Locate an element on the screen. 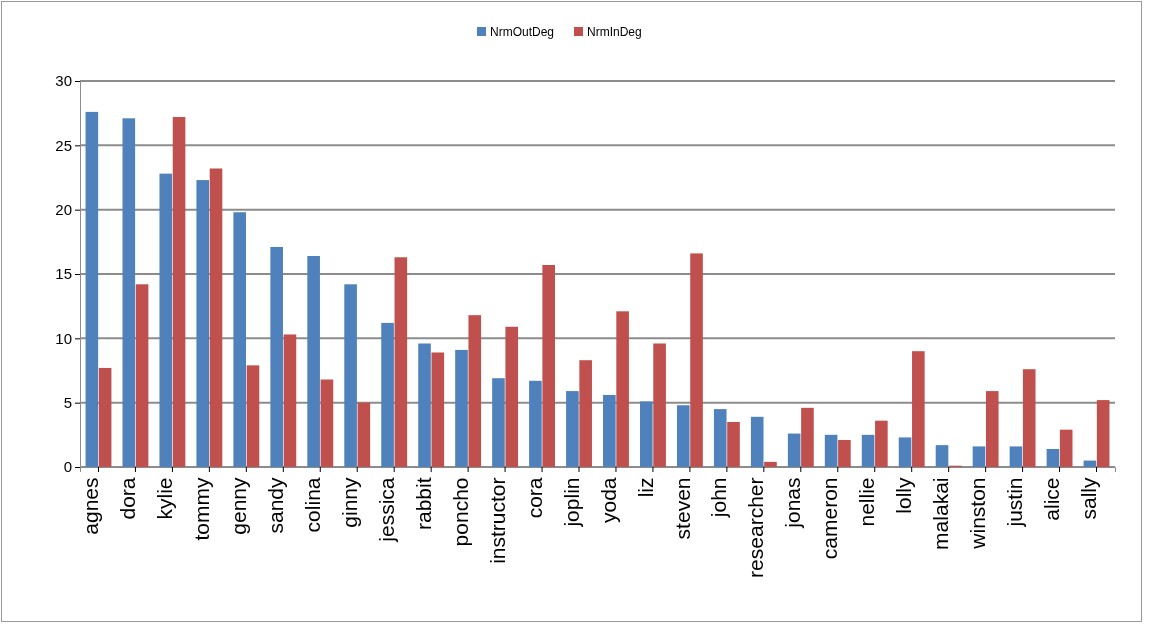 The height and width of the screenshot is (628, 1152). x-tick-label: joplin is located at coordinates (571, 502).